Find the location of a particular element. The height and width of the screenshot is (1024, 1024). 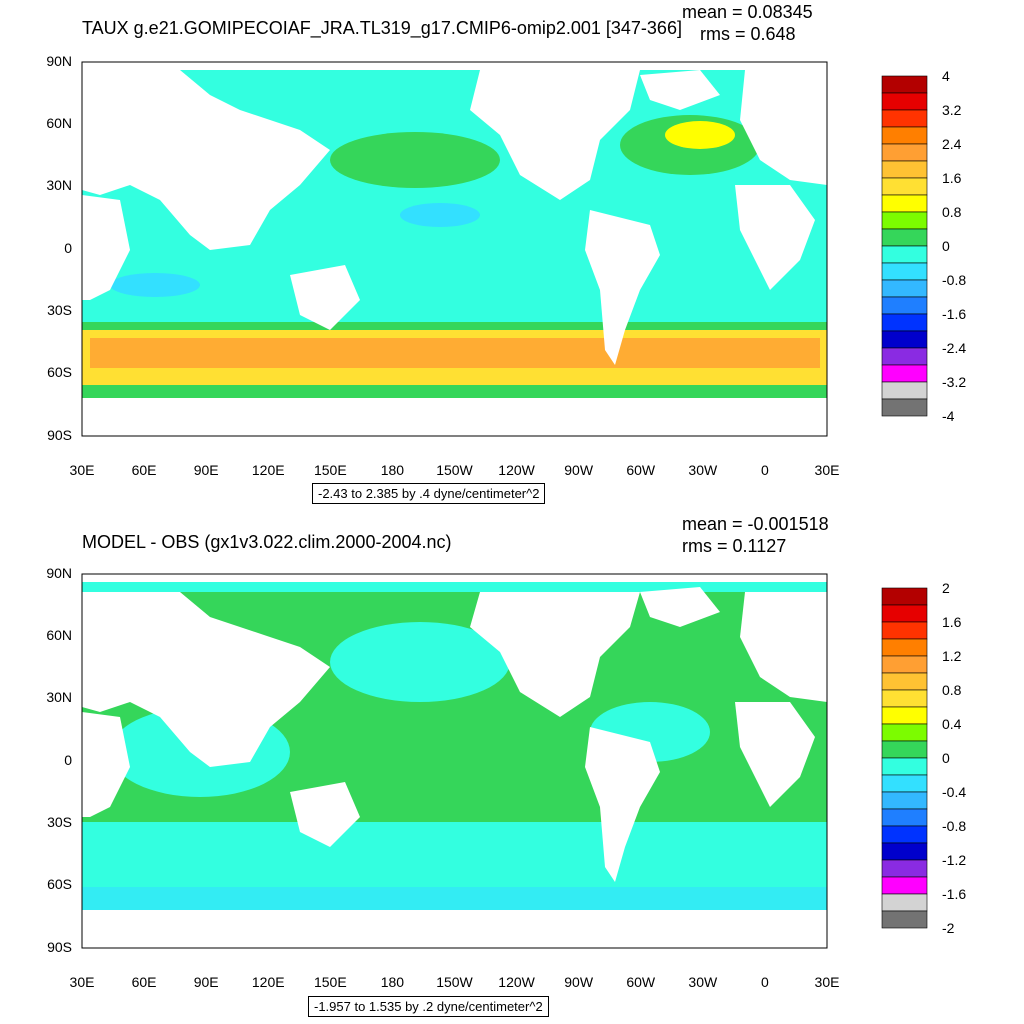

colorbar-label: -2 is located at coordinates (948, 928).